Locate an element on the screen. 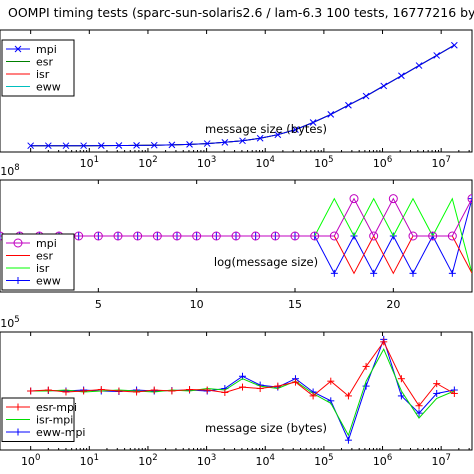 The height and width of the screenshot is (474, 474). x-tick-label: 10 is located at coordinates (197, 304).